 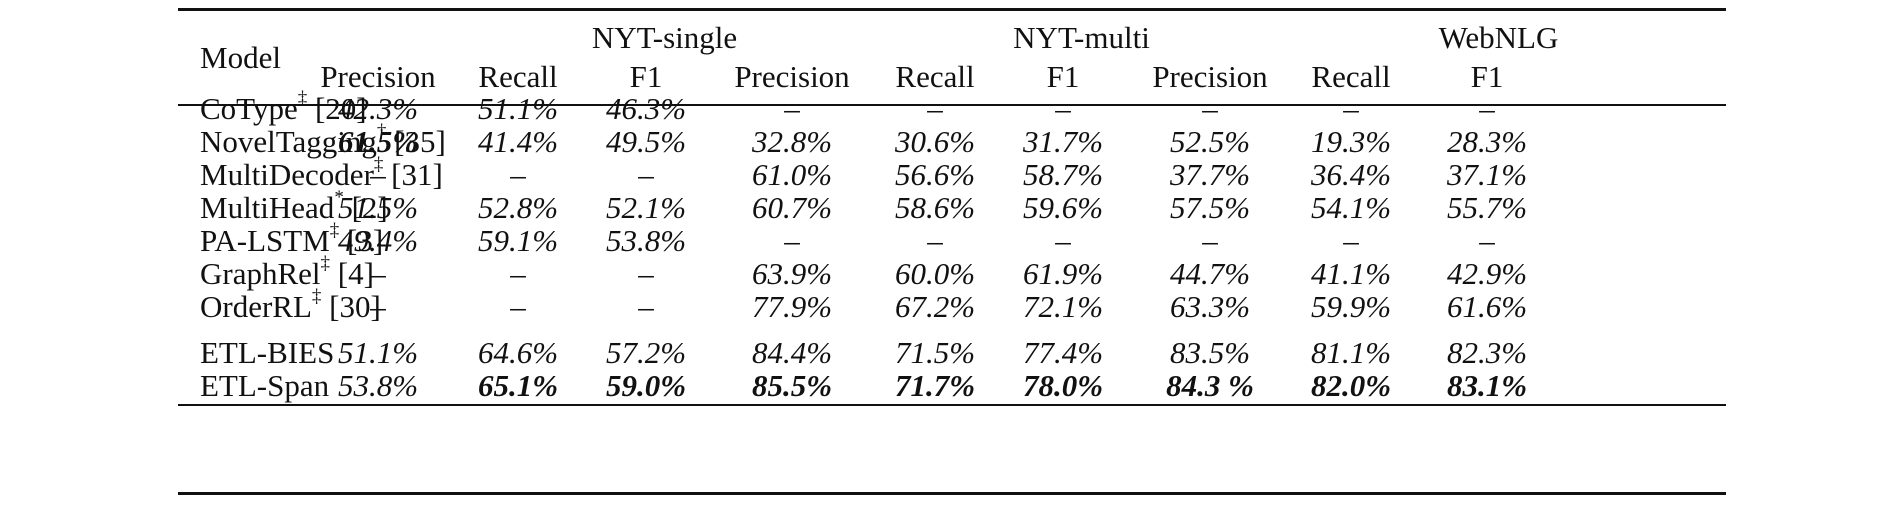 What do you see at coordinates (952, 493) in the screenshot?
I see `bottom-rule` at bounding box center [952, 493].